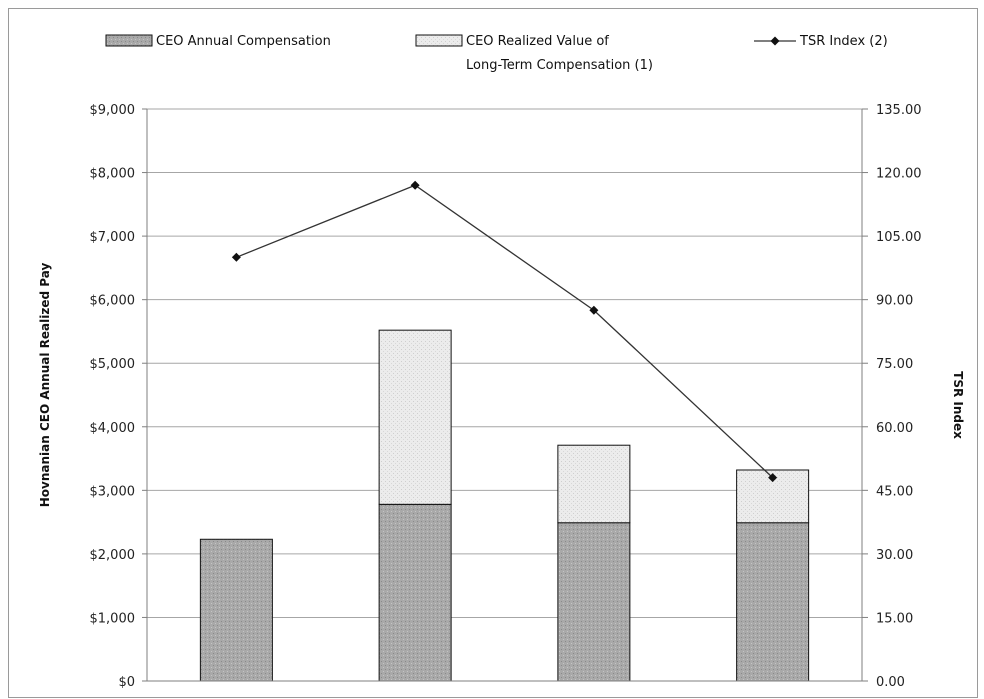  Describe the element at coordinates (113, 237) in the screenshot. I see `left-tick-label: $7,000` at that location.